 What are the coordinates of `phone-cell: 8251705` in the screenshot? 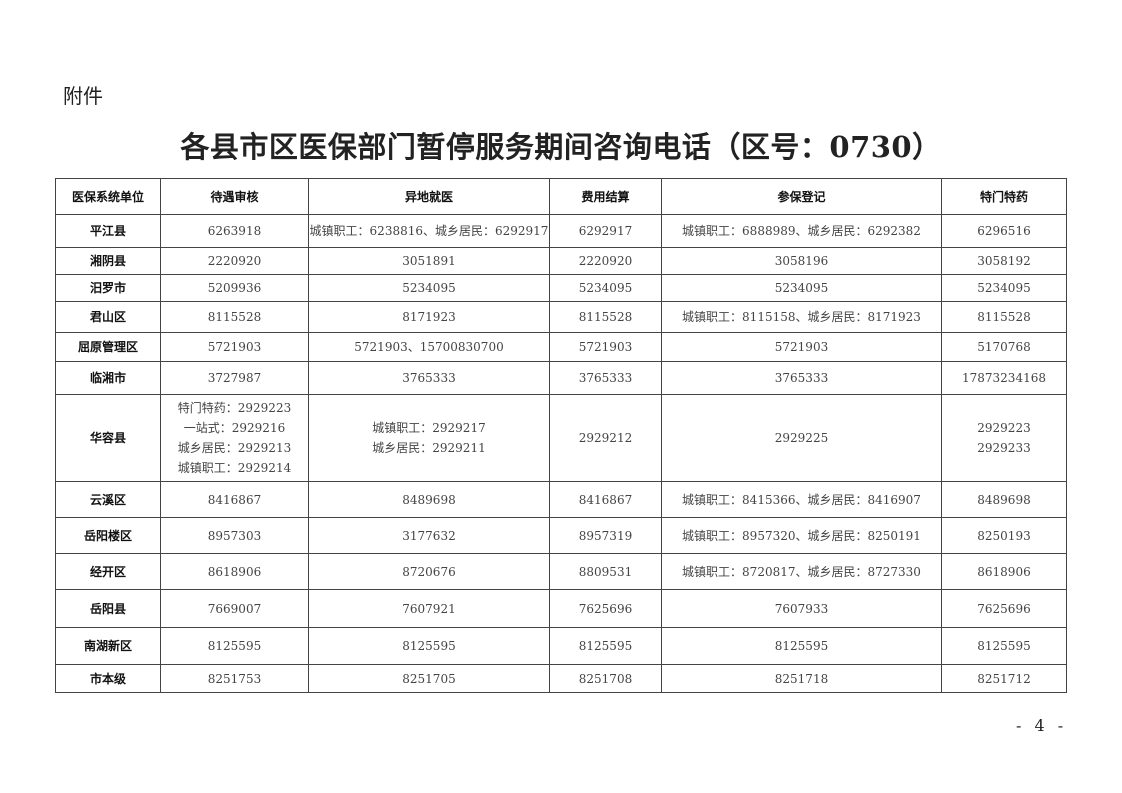 It's located at (429, 678).